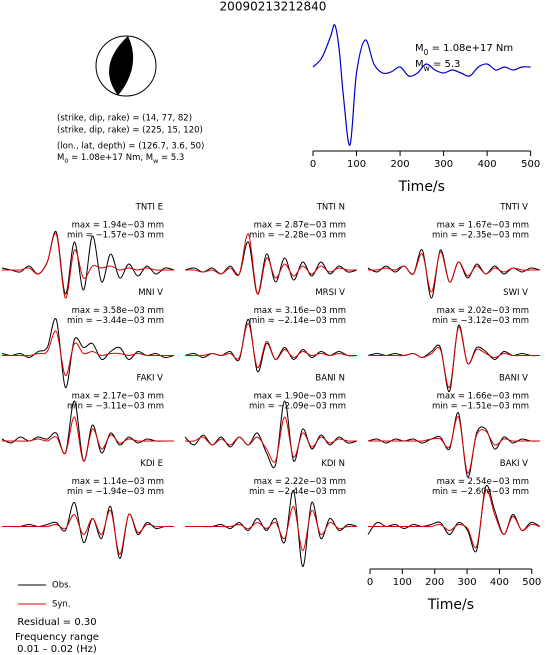 Image resolution: width=546 pixels, height=655 pixels. Describe the element at coordinates (115, 321) in the screenshot. I see `min-label: min = −3.44e−03 mm` at that location.